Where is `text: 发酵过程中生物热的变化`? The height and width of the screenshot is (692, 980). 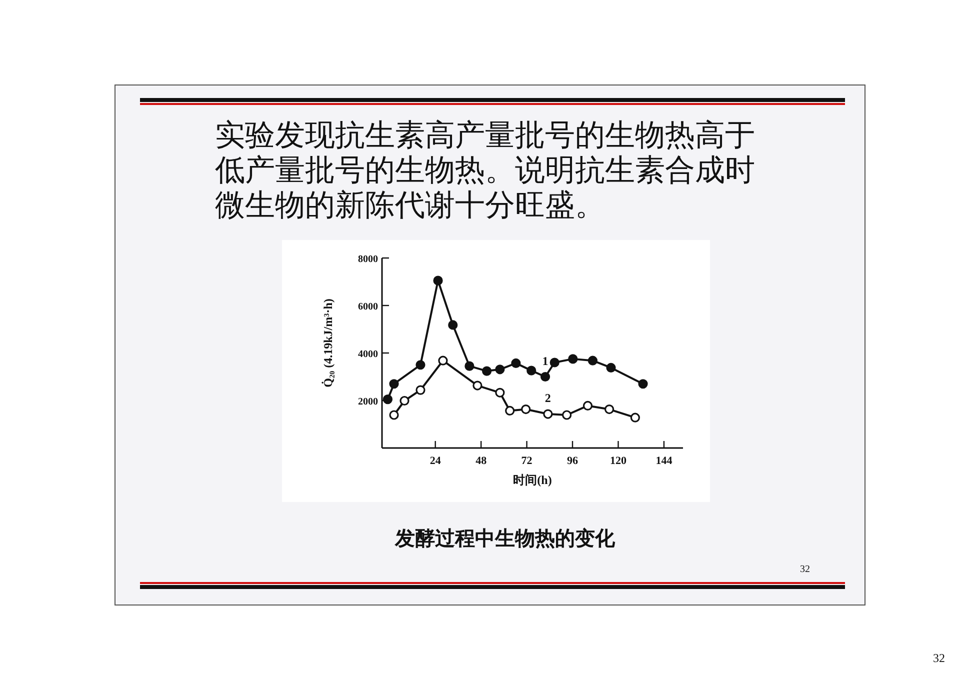
text: 发酵过程中生物热的变化 is located at coordinates (505, 538).